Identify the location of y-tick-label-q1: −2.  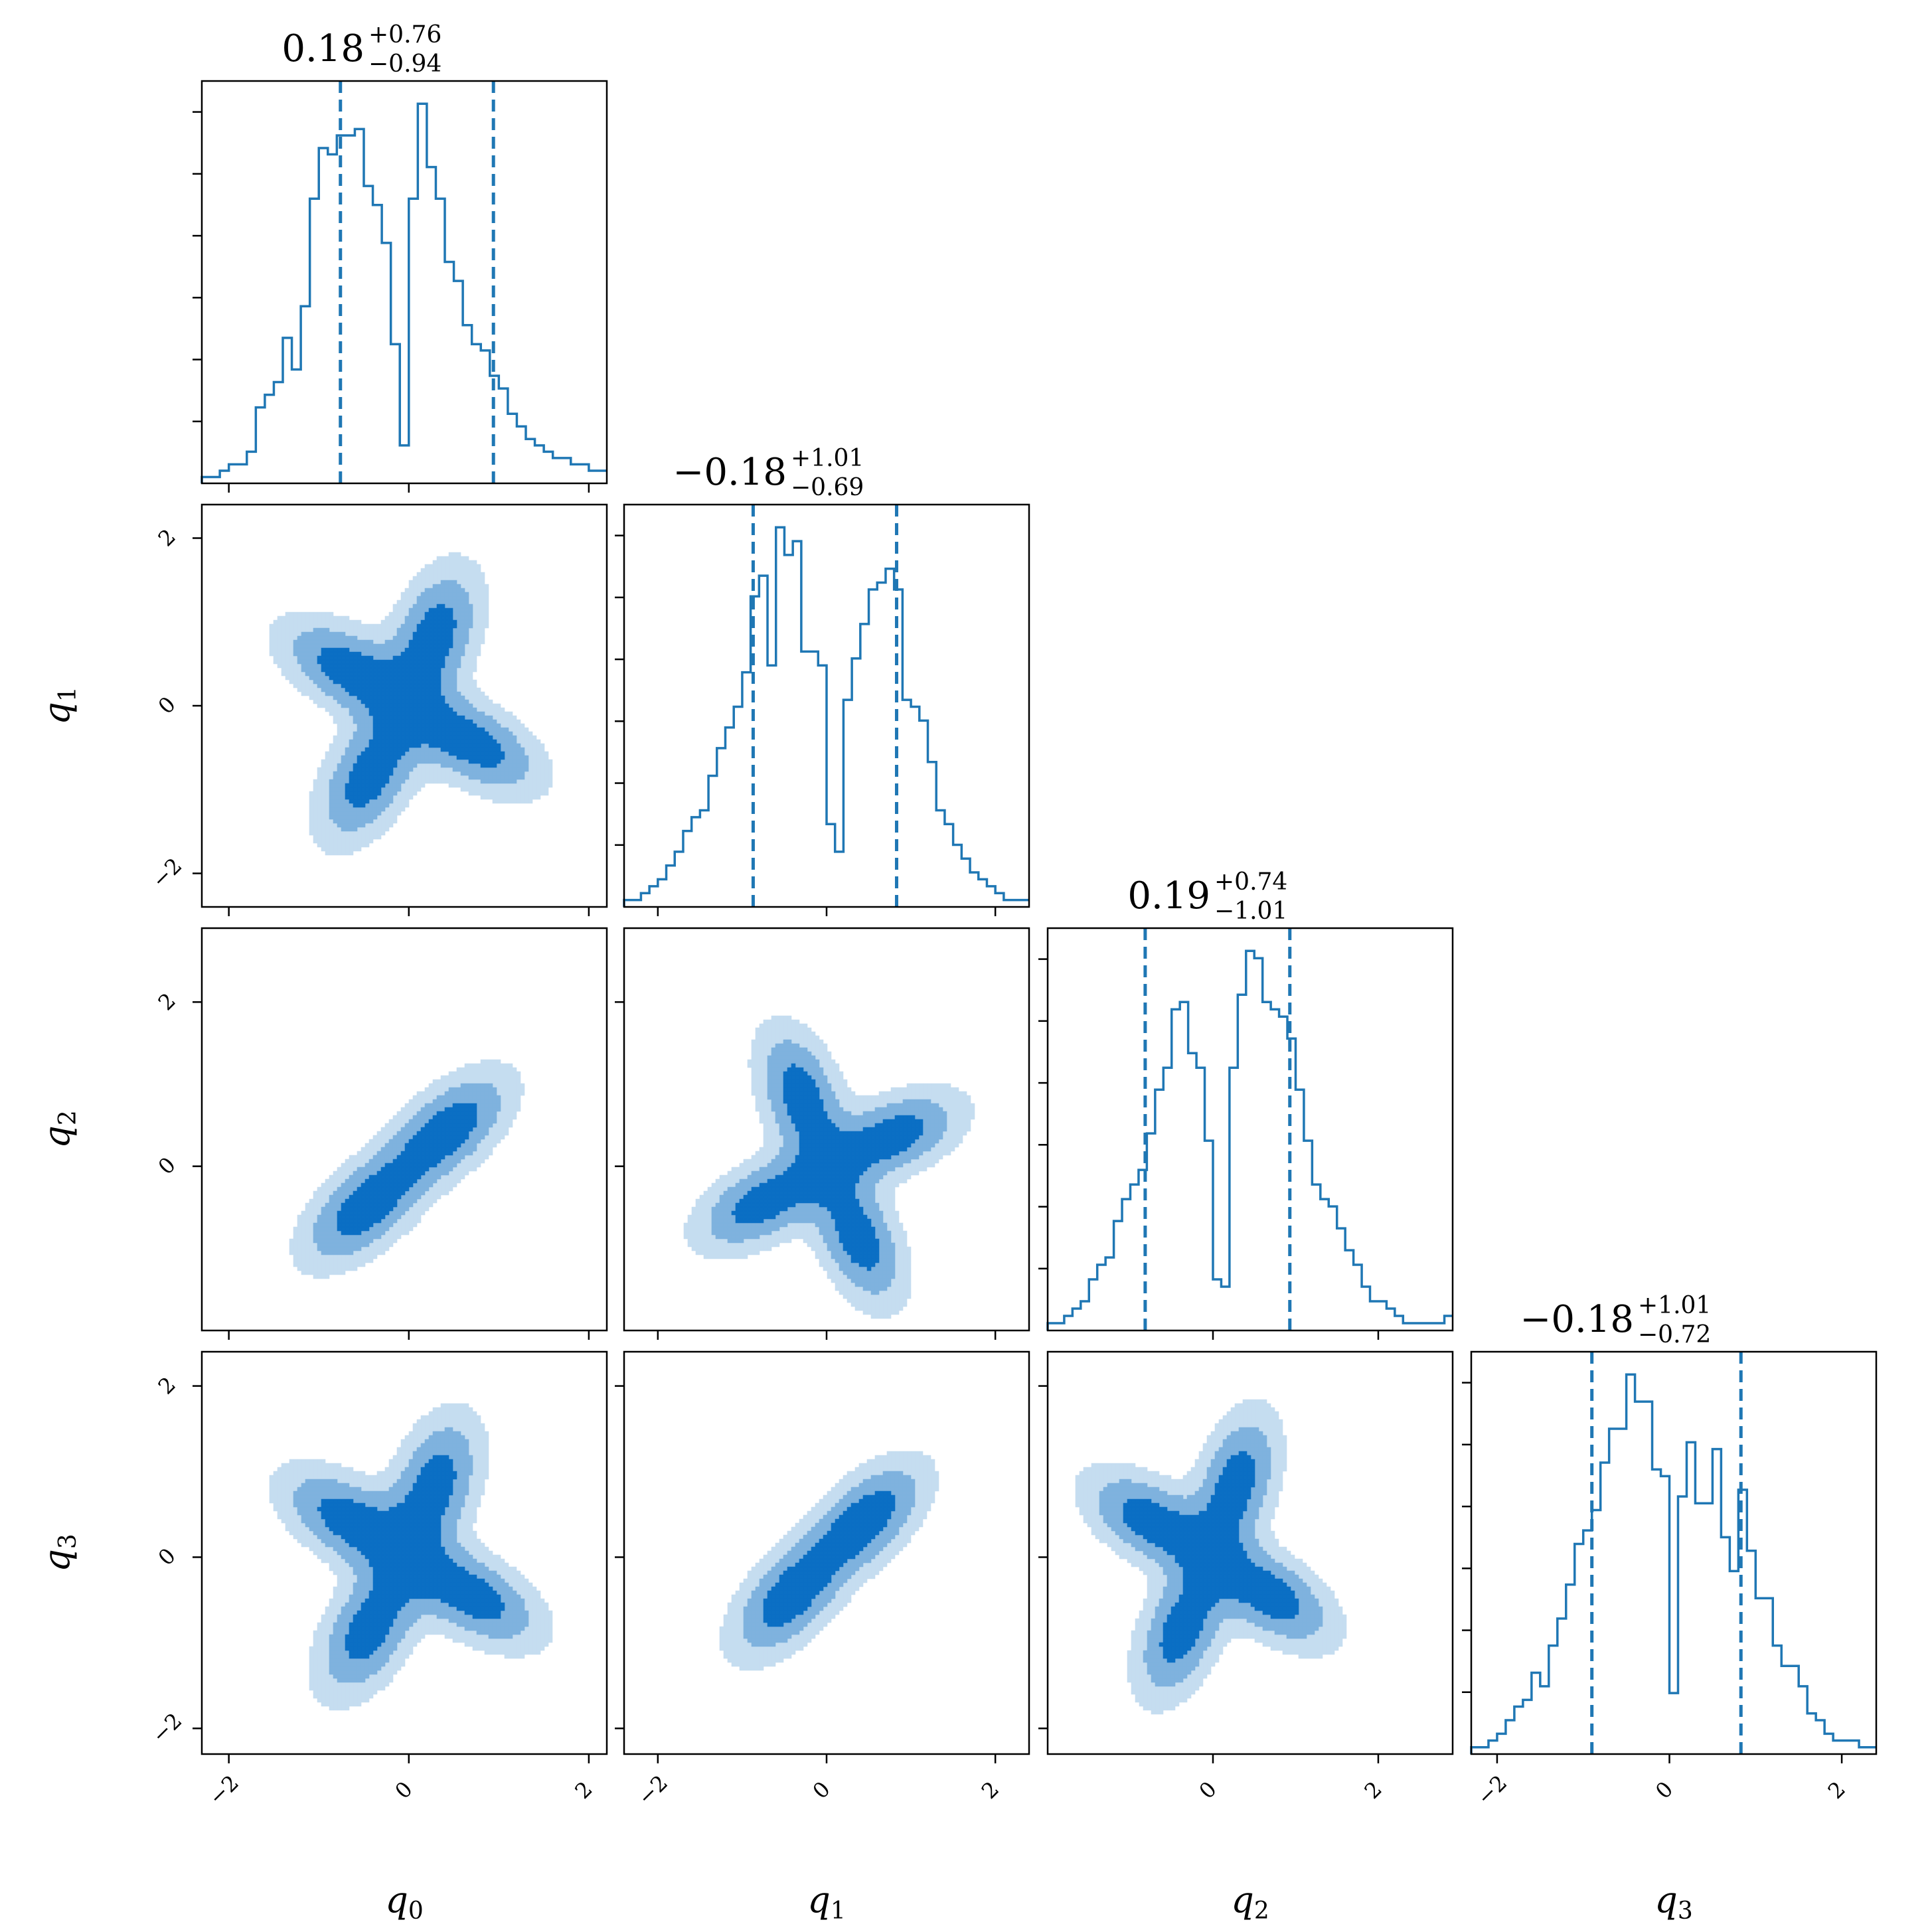
(167, 873).